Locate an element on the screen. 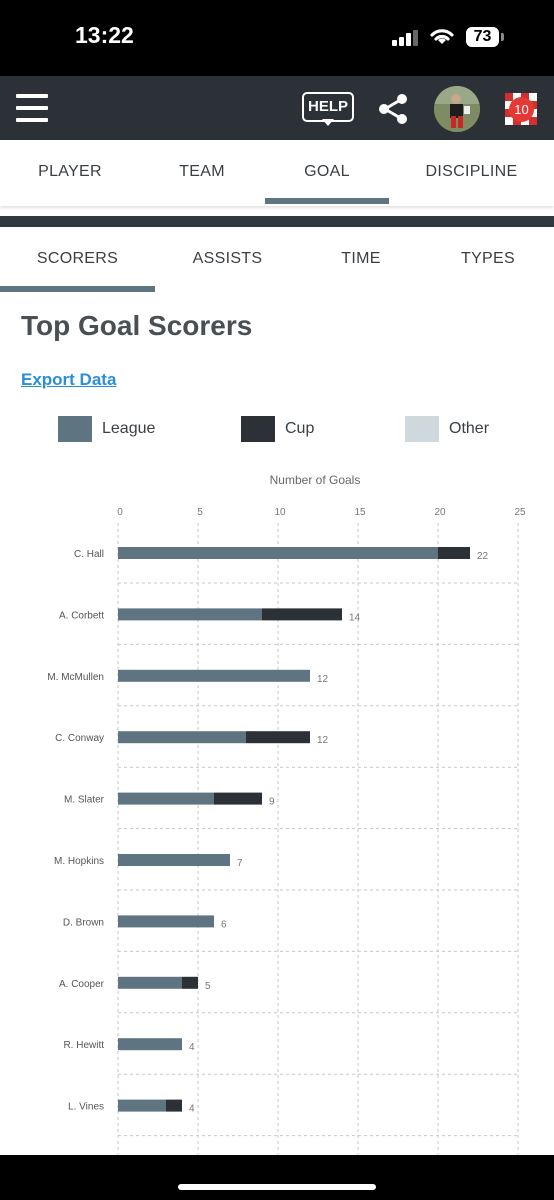 Image resolution: width=554 pixels, height=1200 pixels. category-label: C. Conway is located at coordinates (79, 738).